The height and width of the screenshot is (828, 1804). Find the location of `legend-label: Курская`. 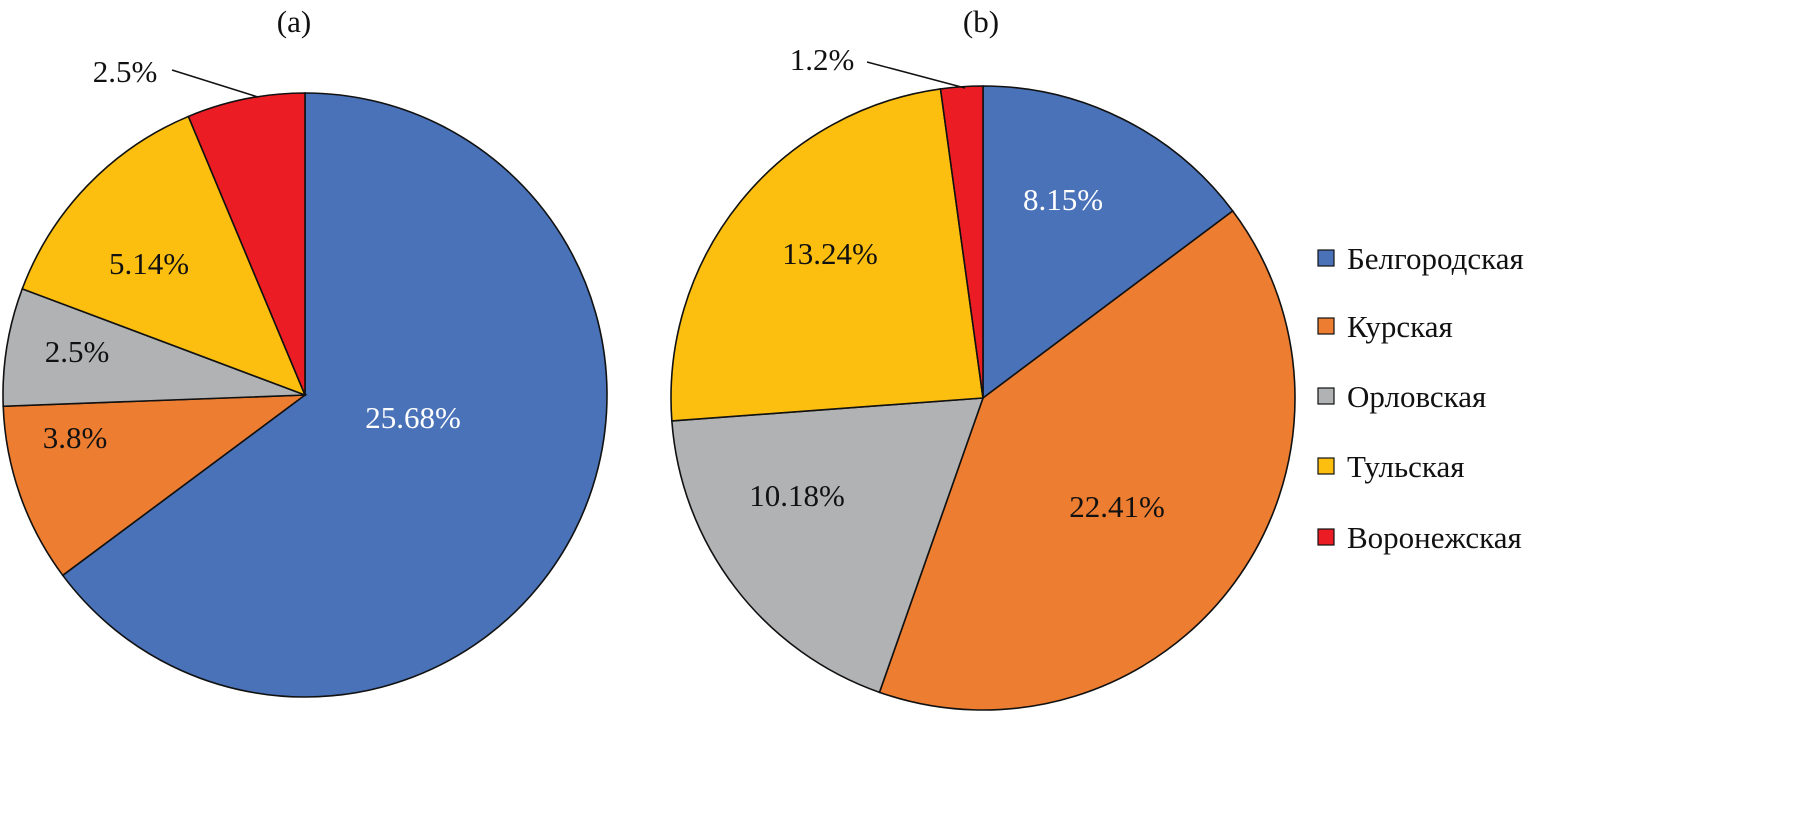

legend-label: Курская is located at coordinates (1400, 326).